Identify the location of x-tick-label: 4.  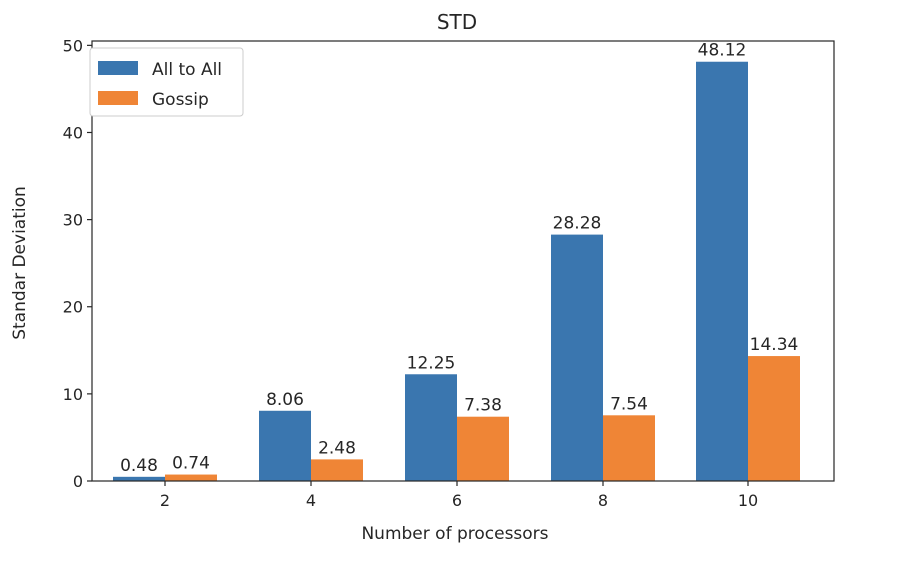
(311, 500).